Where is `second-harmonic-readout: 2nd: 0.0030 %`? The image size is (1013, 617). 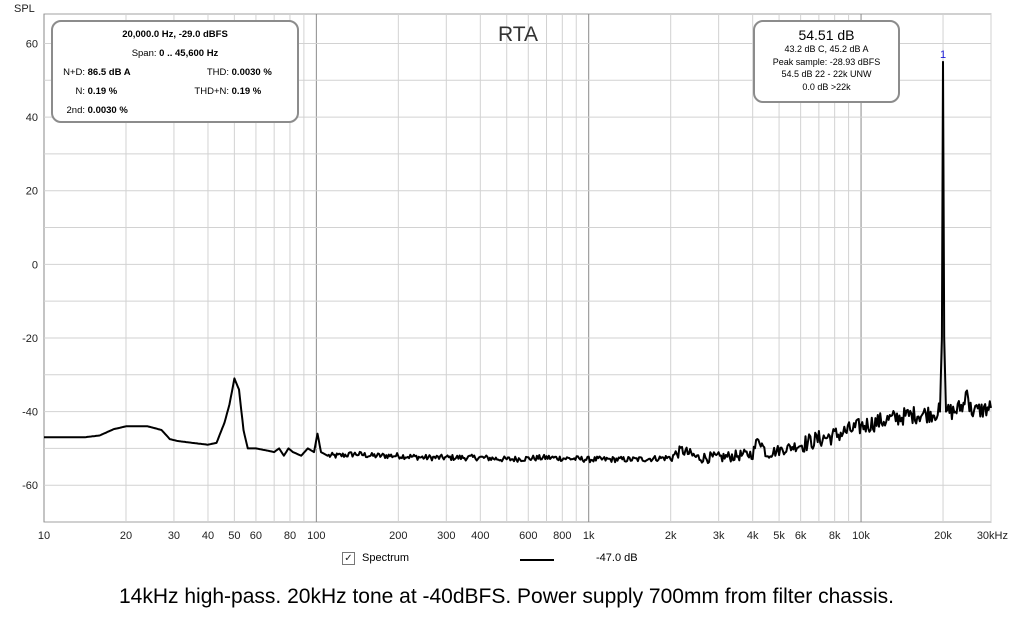 second-harmonic-readout: 2nd: 0.0030 % is located at coordinates (90, 110).